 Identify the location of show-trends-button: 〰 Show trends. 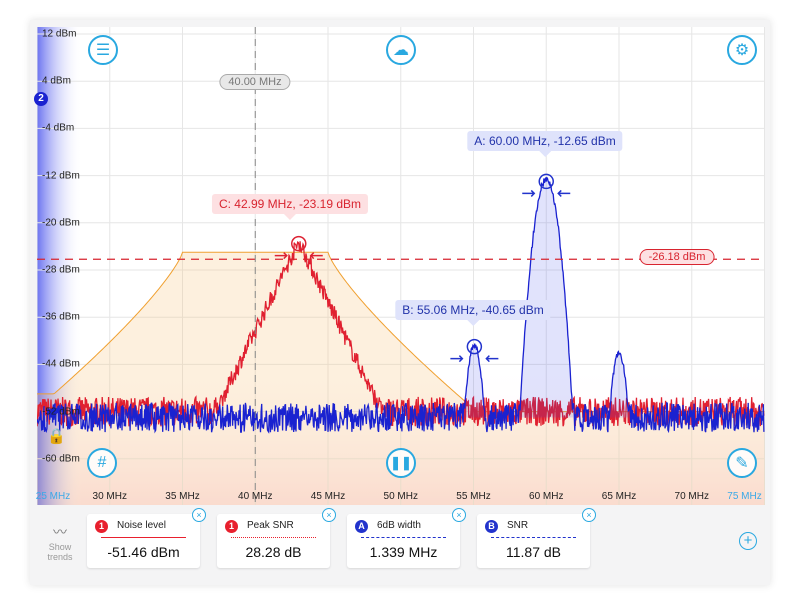
(60, 542).